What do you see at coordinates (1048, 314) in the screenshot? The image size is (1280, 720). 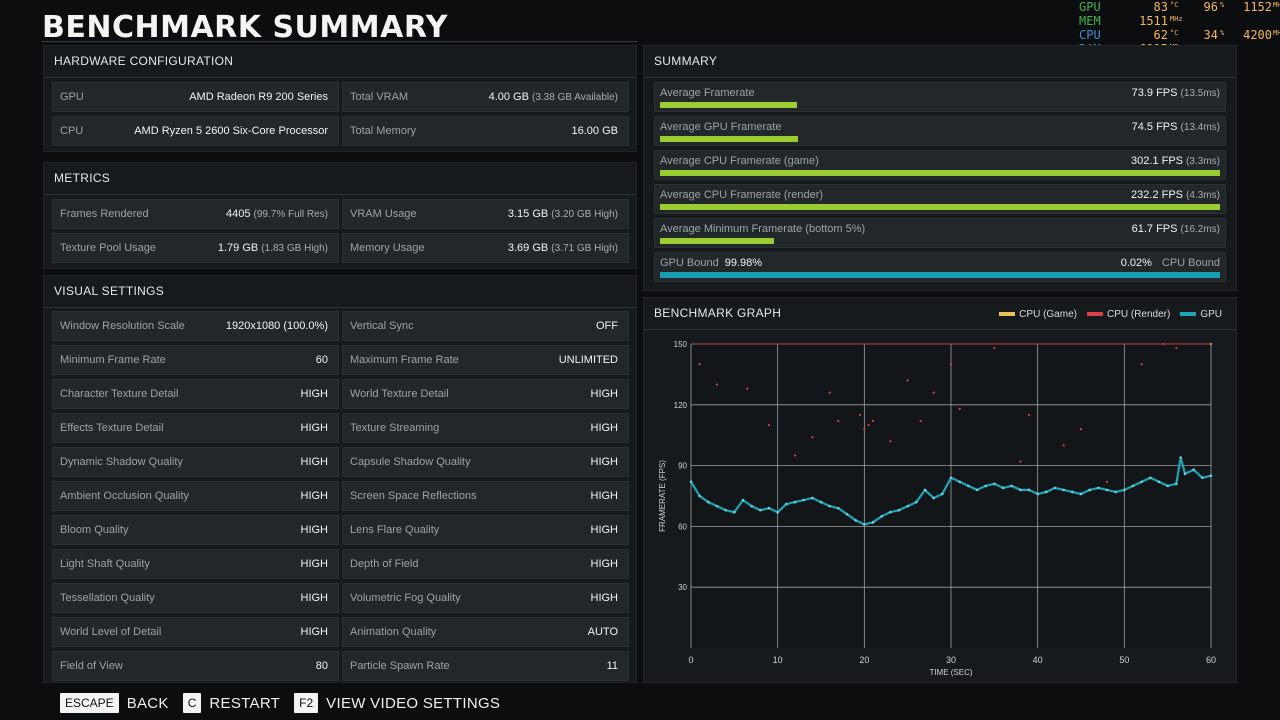 I see `legend-label: CPU (Game)` at bounding box center [1048, 314].